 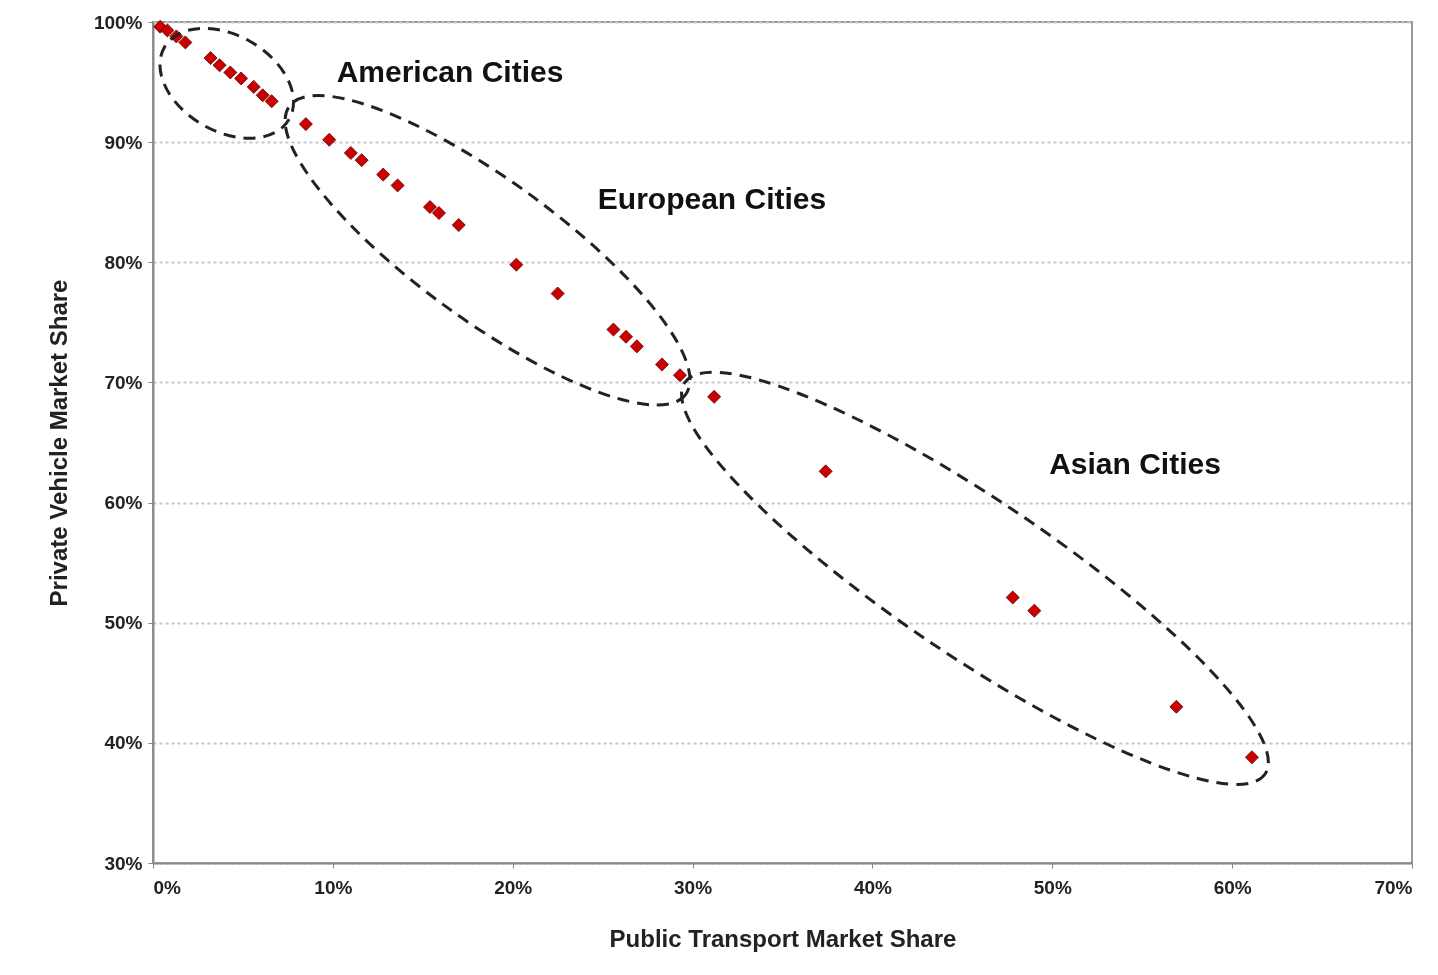 I want to click on y-axis-title: Private Vehicle Market Share, so click(x=58, y=443).